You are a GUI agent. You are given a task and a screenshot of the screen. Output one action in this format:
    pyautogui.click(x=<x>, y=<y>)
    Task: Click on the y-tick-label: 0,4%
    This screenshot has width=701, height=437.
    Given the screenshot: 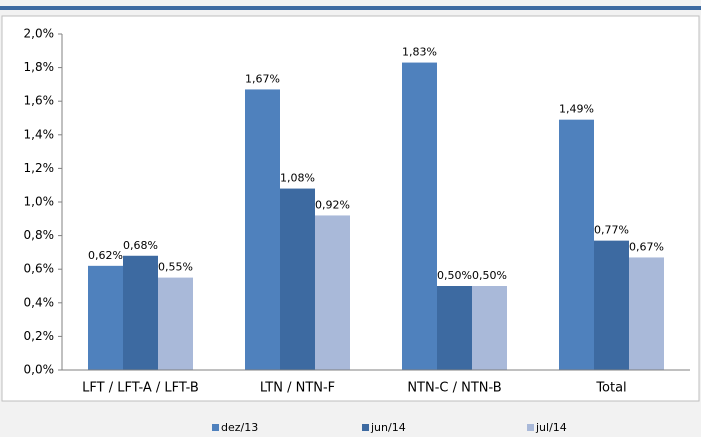 What is the action you would take?
    pyautogui.click(x=39, y=302)
    